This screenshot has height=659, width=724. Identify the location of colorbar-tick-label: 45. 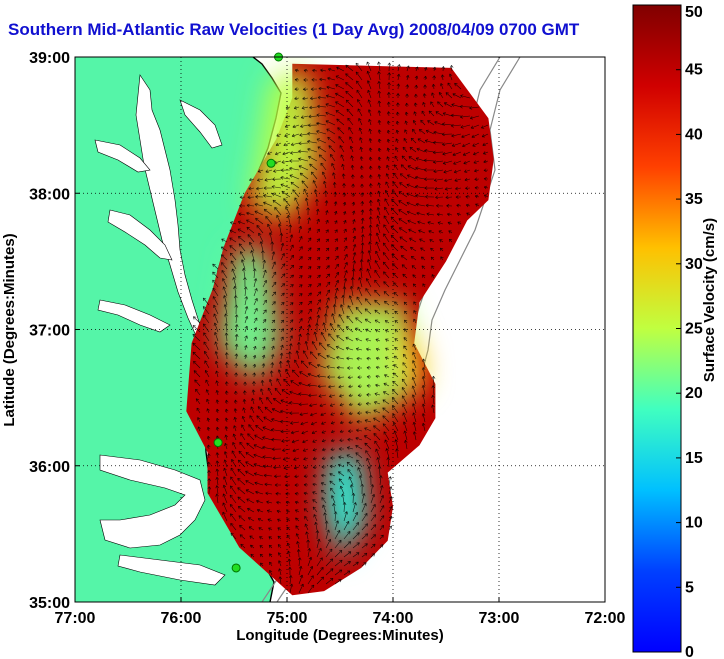
(694, 70).